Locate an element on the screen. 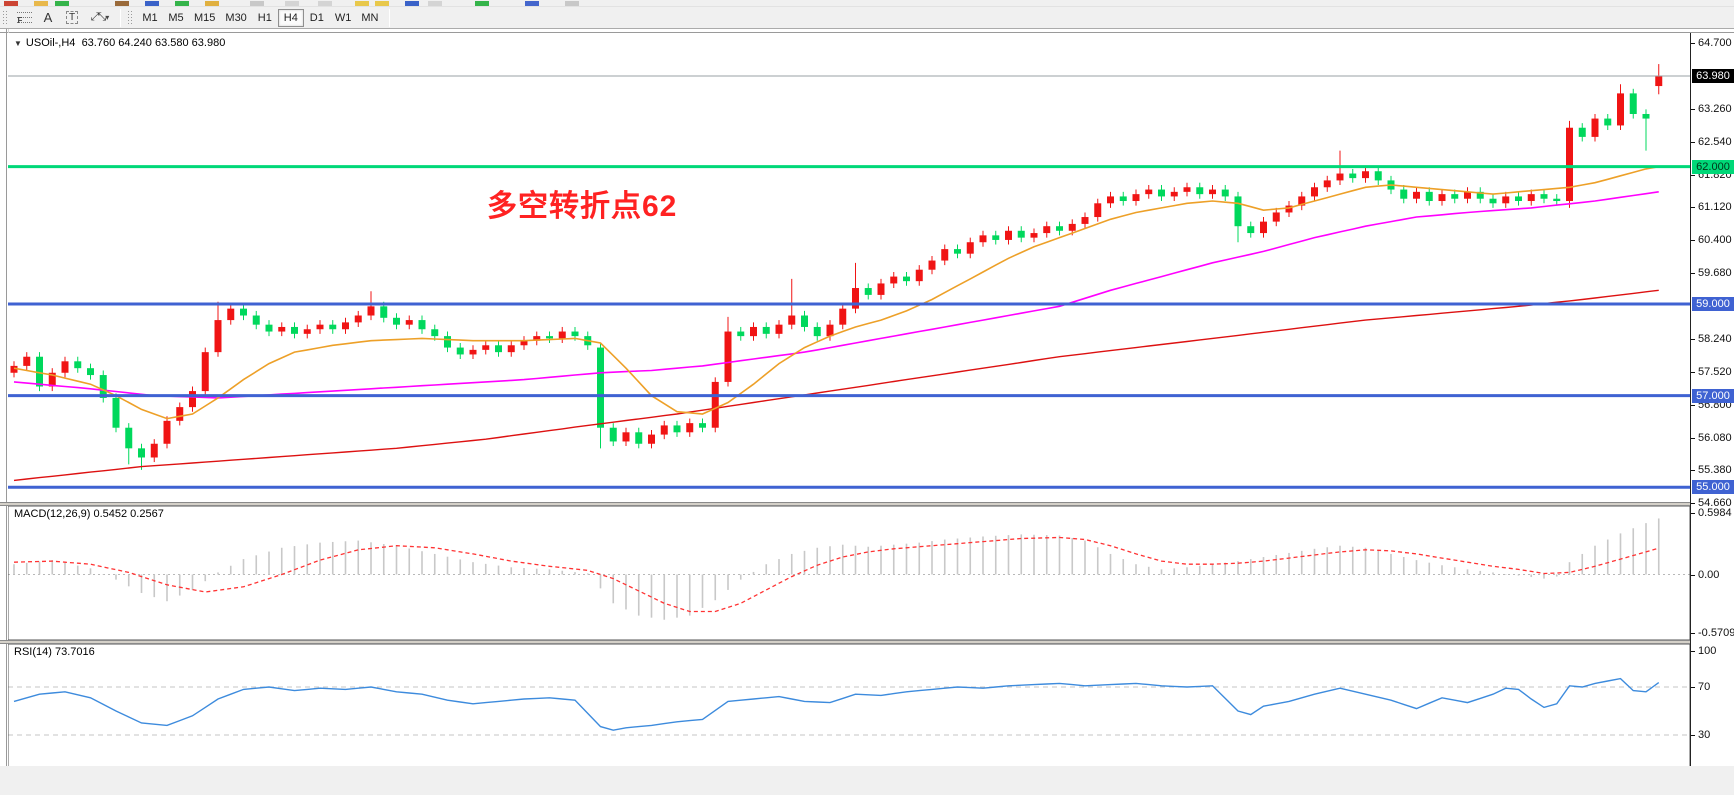  timeframe-group: M1 M5 M15 M30 H1 H4 D1 W1 MN is located at coordinates (260, 17).